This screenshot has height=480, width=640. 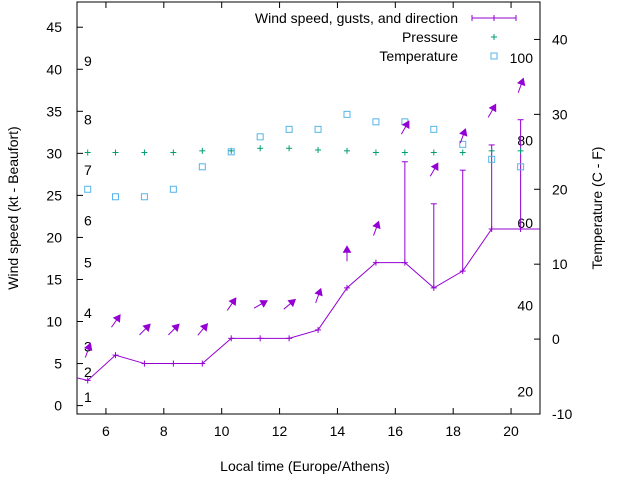 What do you see at coordinates (164, 431) in the screenshot?
I see `x-tick-label: 8` at bounding box center [164, 431].